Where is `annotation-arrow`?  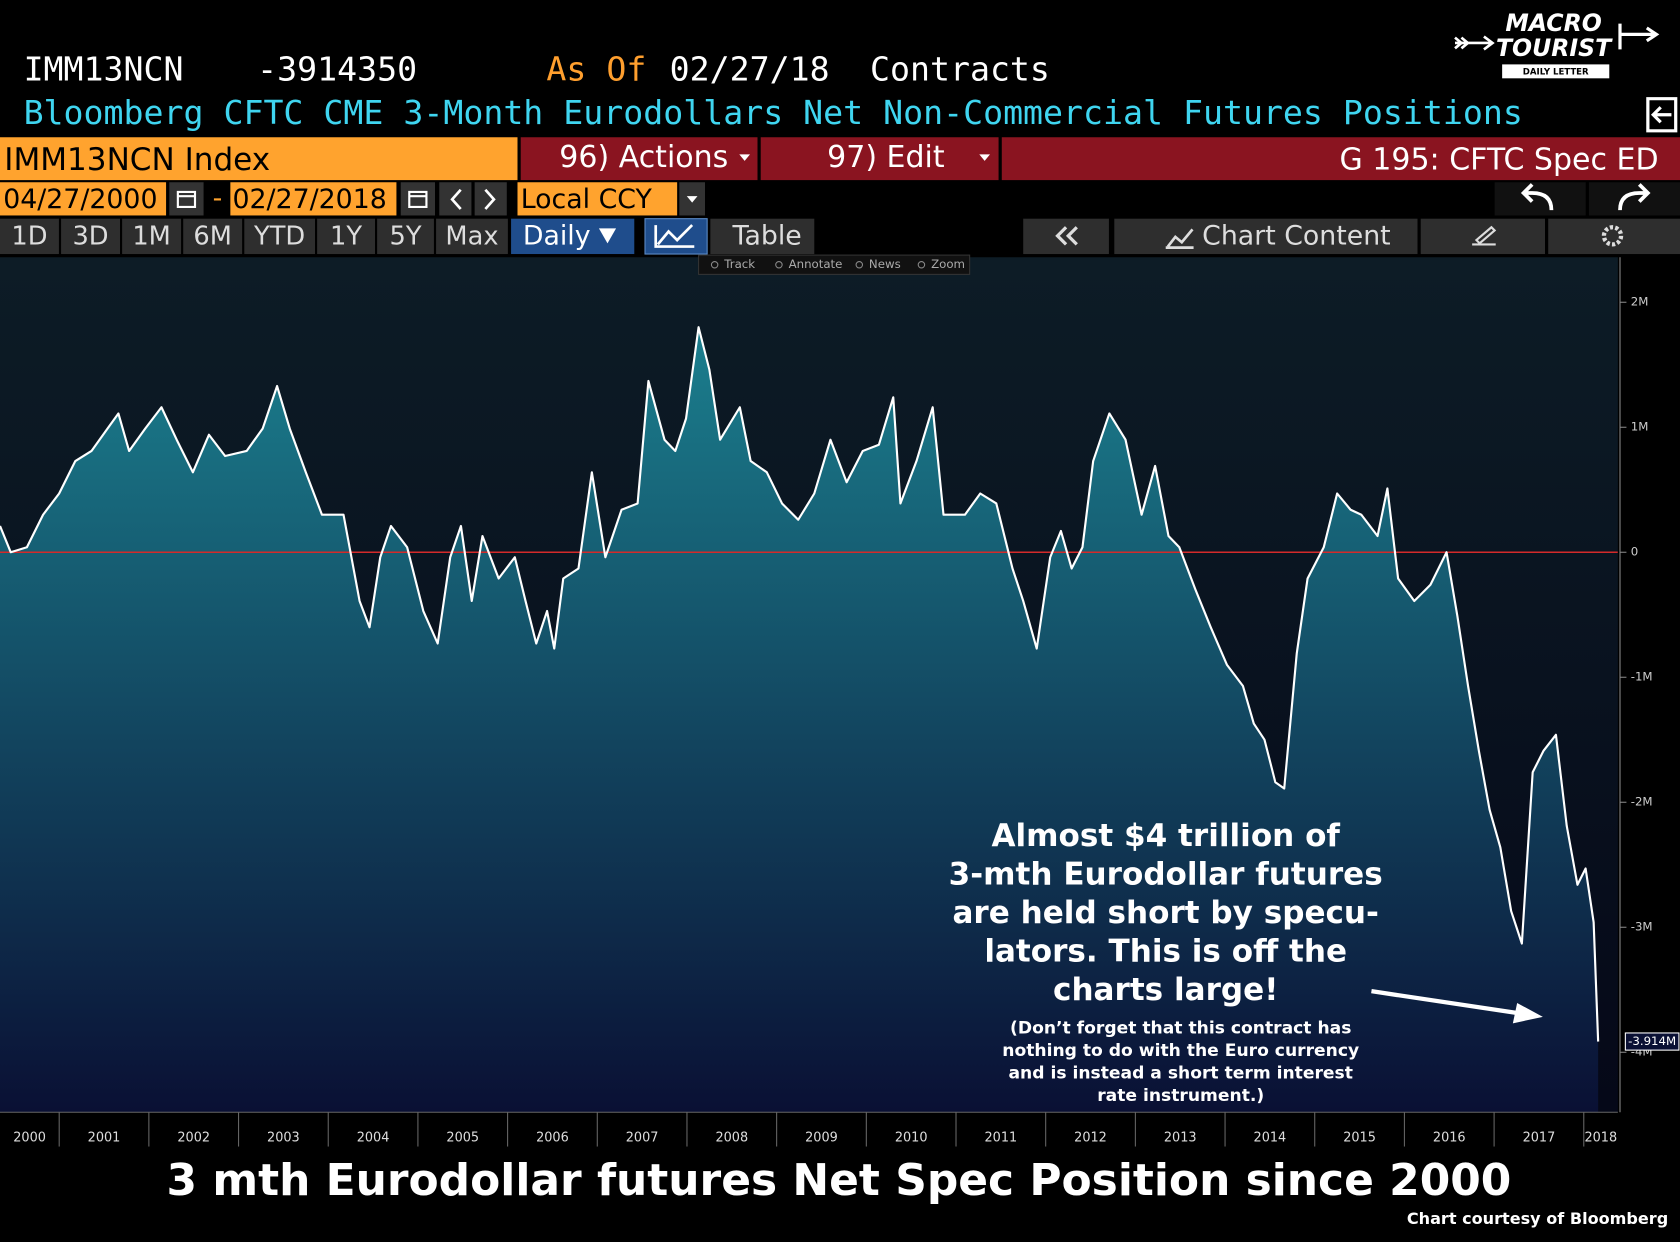
annotation-arrow is located at coordinates (1446, 1002).